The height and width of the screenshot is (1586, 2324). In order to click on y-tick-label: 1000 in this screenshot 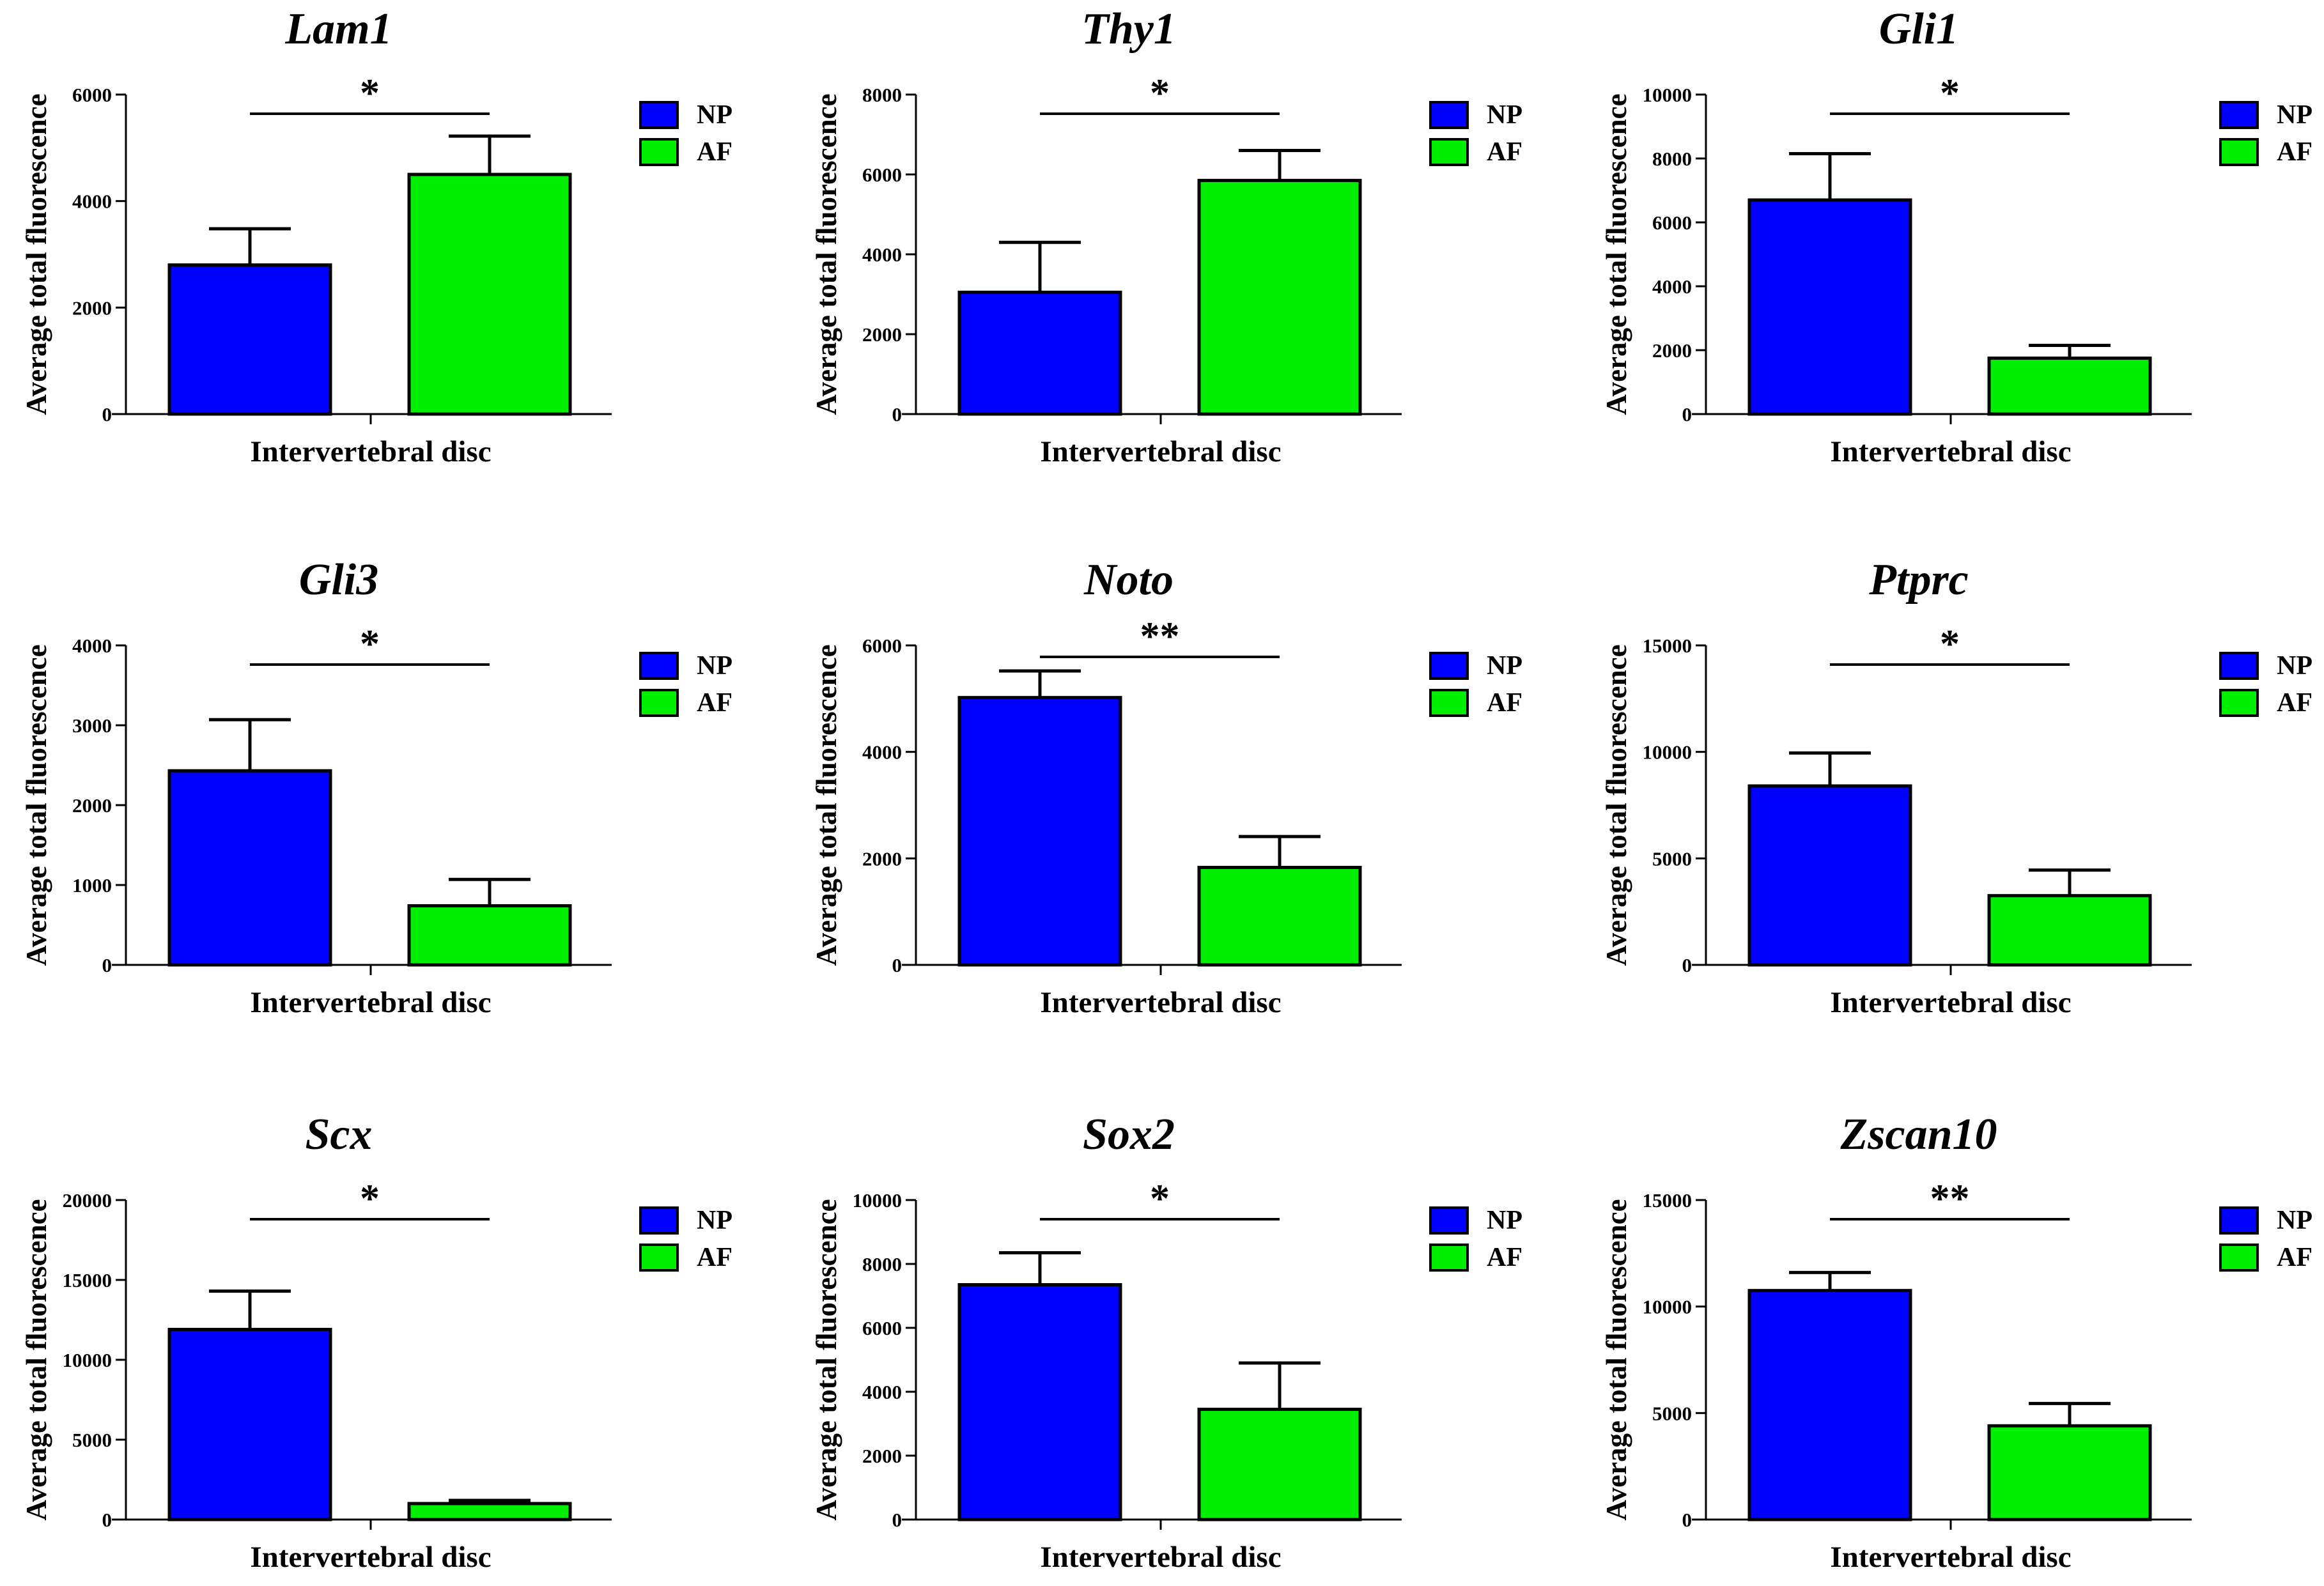, I will do `click(92, 885)`.